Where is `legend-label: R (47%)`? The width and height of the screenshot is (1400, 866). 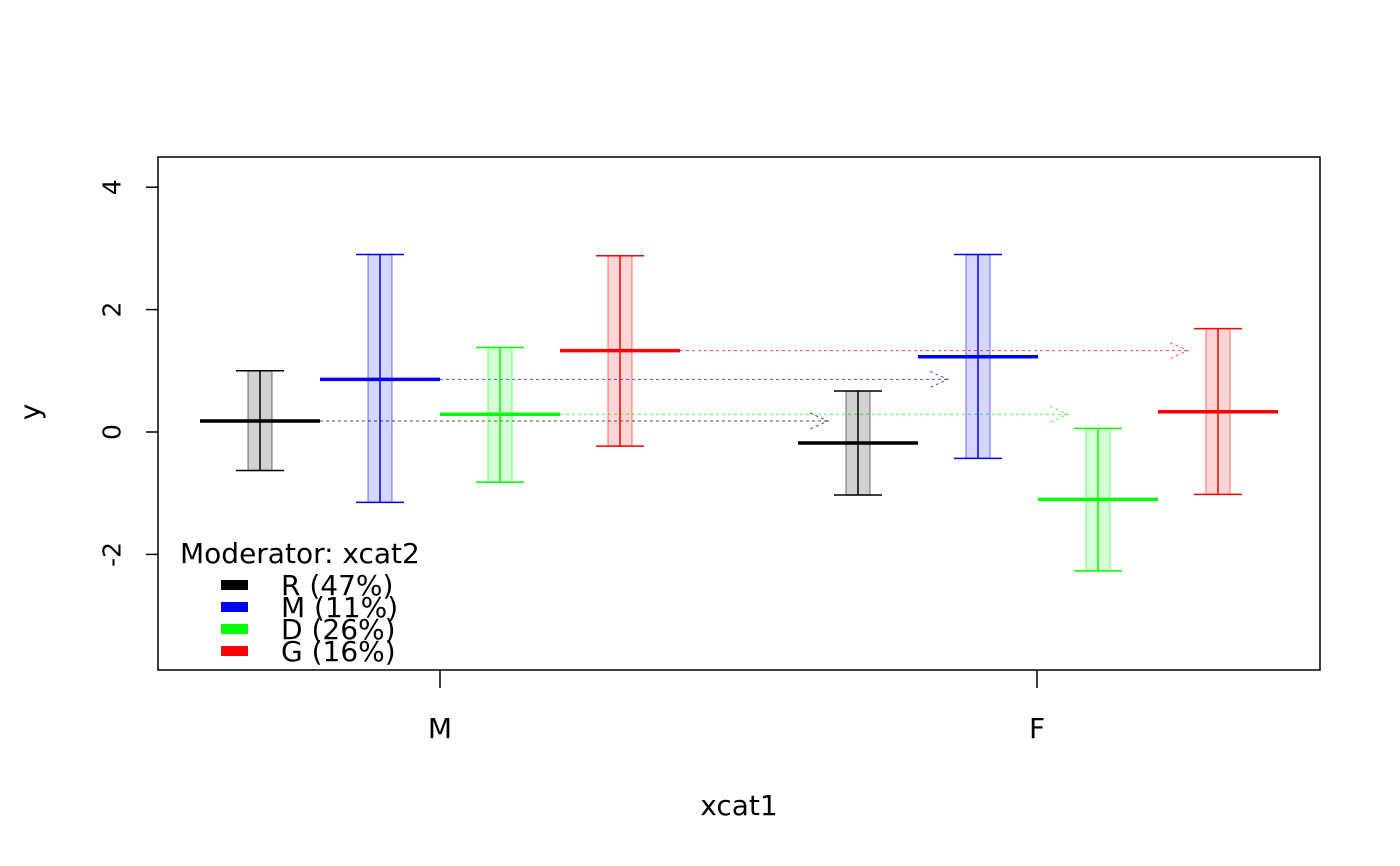
legend-label: R (47%) is located at coordinates (337, 585).